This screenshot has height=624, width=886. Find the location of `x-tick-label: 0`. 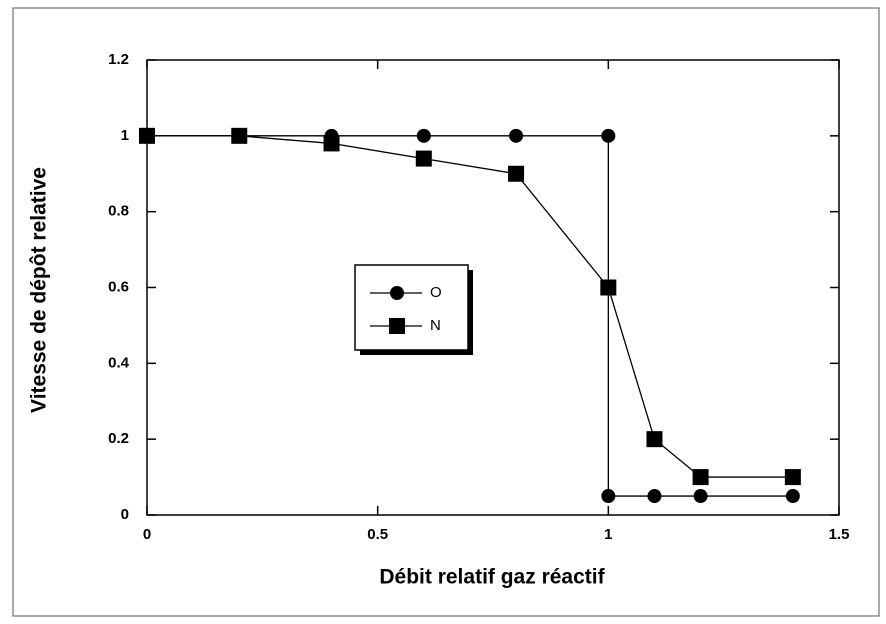

x-tick-label: 0 is located at coordinates (147, 534).